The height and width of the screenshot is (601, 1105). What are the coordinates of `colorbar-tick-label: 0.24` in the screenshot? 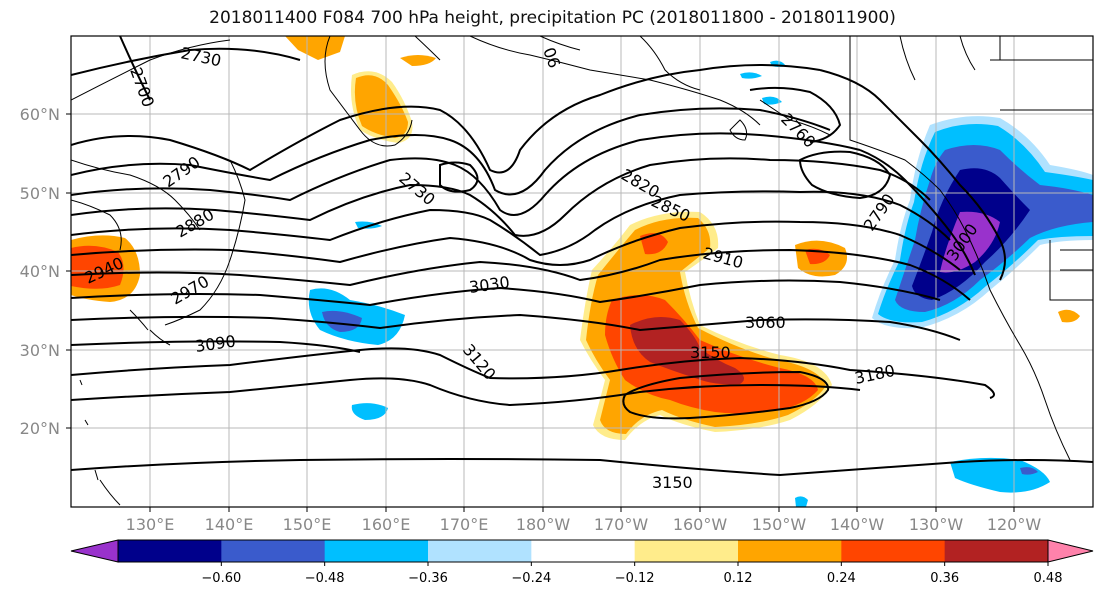 It's located at (841, 578).